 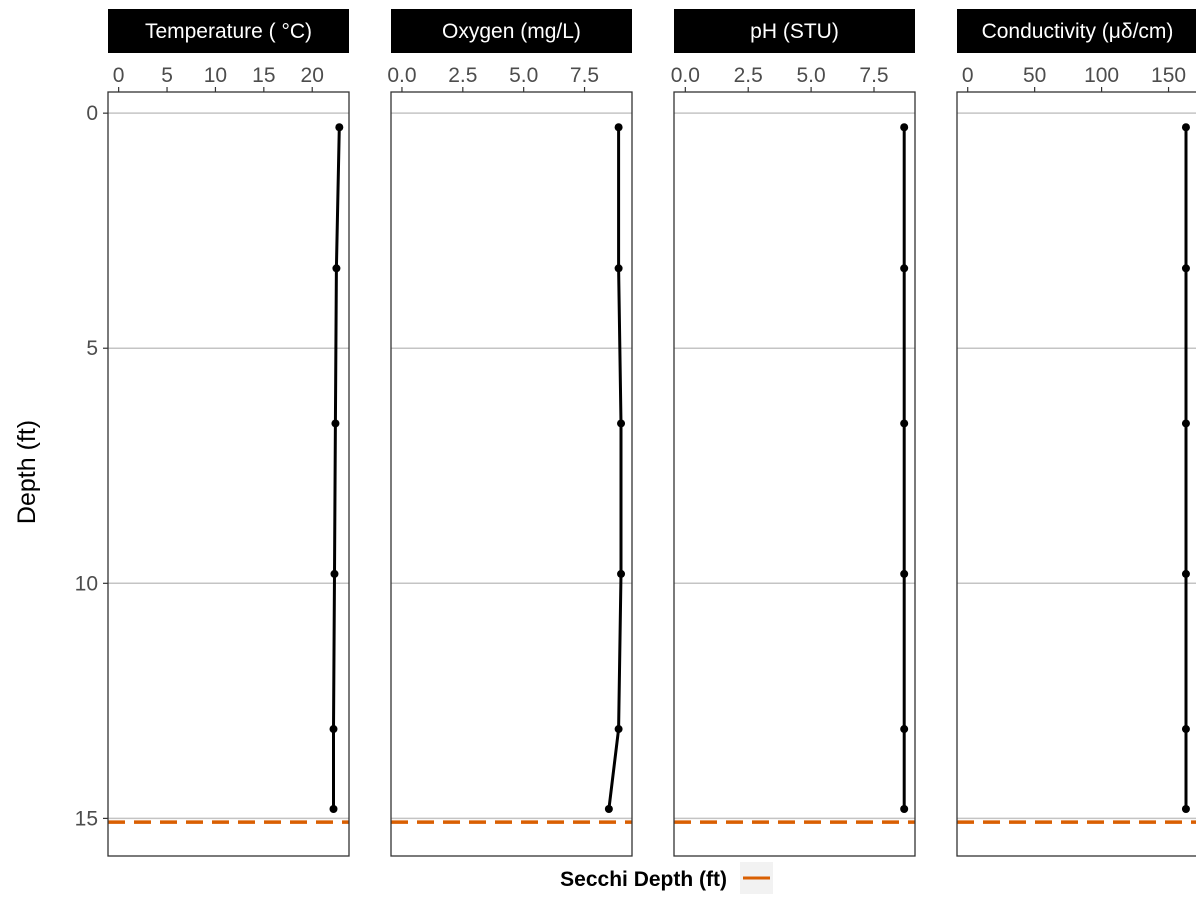 I want to click on facet-title: Temperature ( °C), so click(x=228, y=31).